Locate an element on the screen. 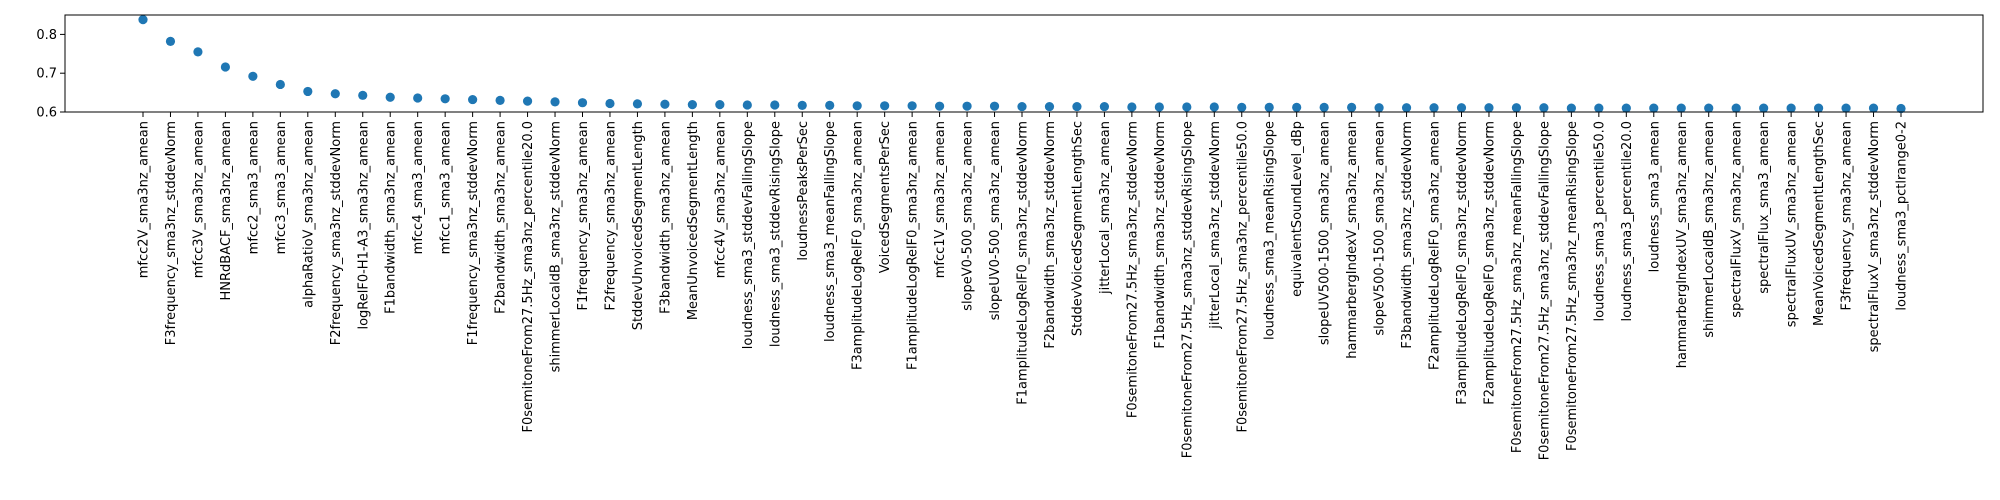 This screenshot has height=500, width=2000. x-tick-label: mfcc4_sma3_amean is located at coordinates (418, 187).